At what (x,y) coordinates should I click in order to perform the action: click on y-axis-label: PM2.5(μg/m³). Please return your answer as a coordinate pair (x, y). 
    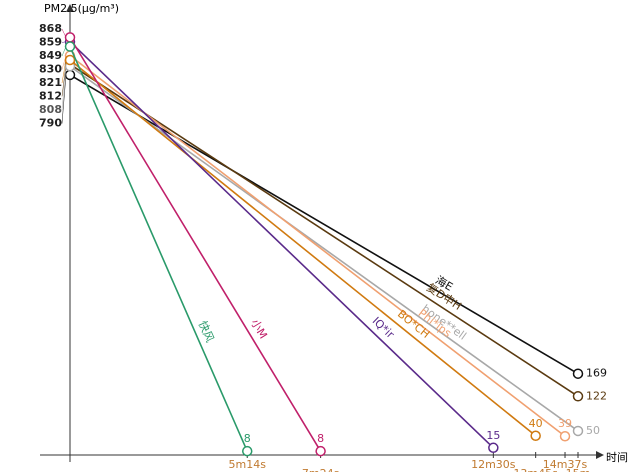
    Looking at the image, I should click on (81, 8).